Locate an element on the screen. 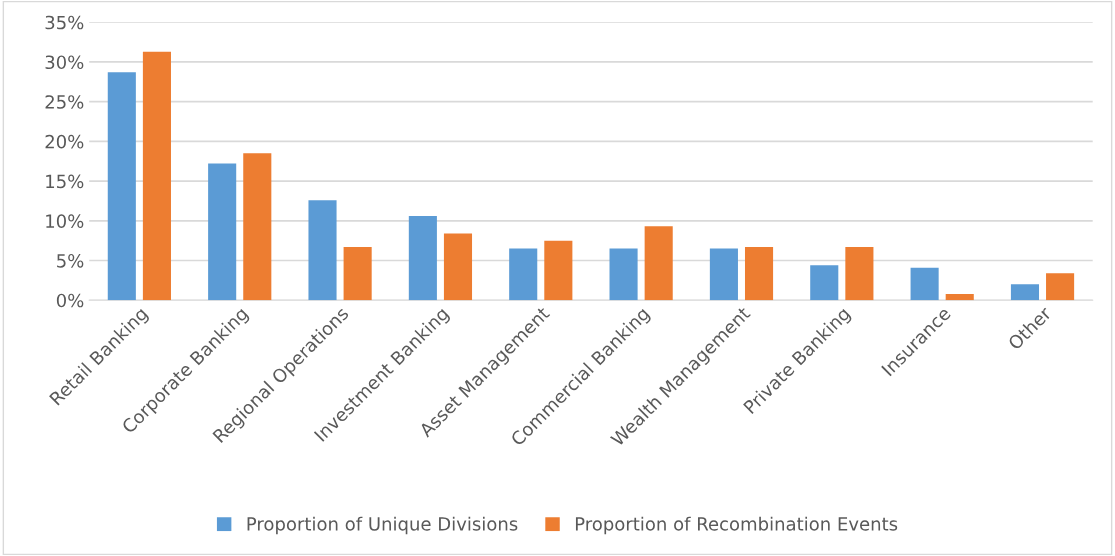  y-tick-label: 35% is located at coordinates (64, 22).